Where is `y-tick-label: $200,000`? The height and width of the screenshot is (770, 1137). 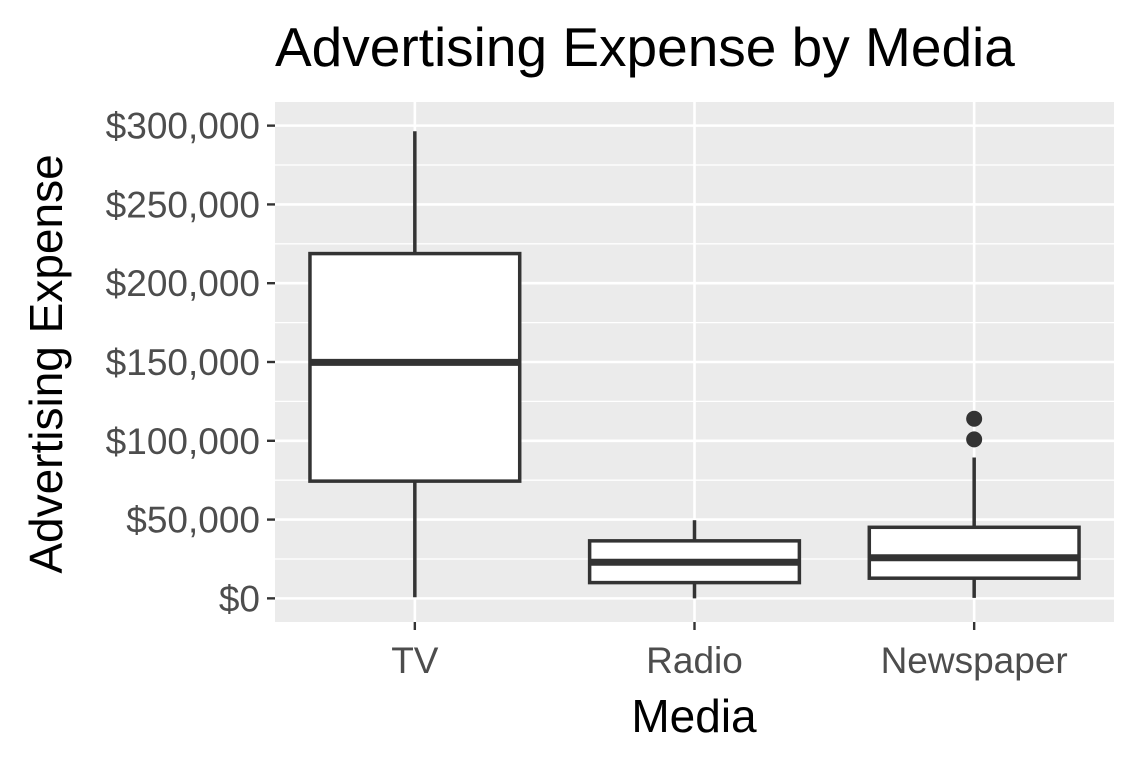 y-tick-label: $200,000 is located at coordinates (183, 283).